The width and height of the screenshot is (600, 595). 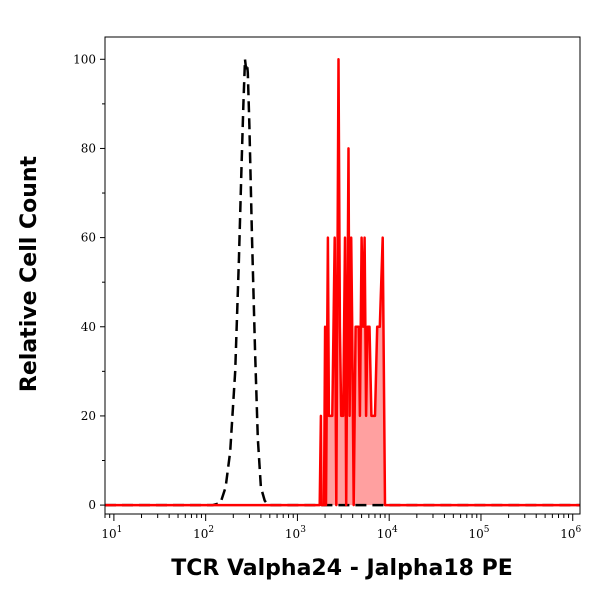 What do you see at coordinates (303, 530) in the screenshot?
I see `x-tick-label-exponent: 3` at bounding box center [303, 530].